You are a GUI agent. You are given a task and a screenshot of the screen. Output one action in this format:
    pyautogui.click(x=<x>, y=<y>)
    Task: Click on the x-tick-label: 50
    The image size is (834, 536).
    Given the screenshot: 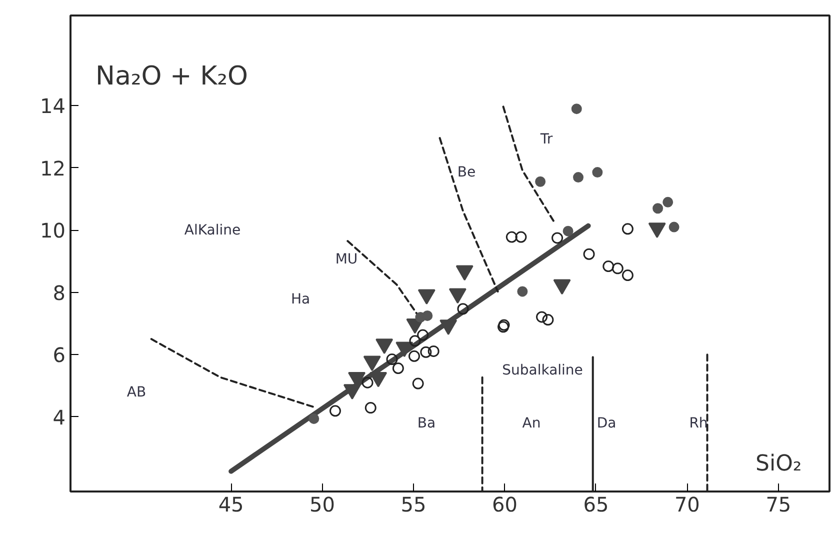 What is the action you would take?
    pyautogui.click(x=323, y=504)
    